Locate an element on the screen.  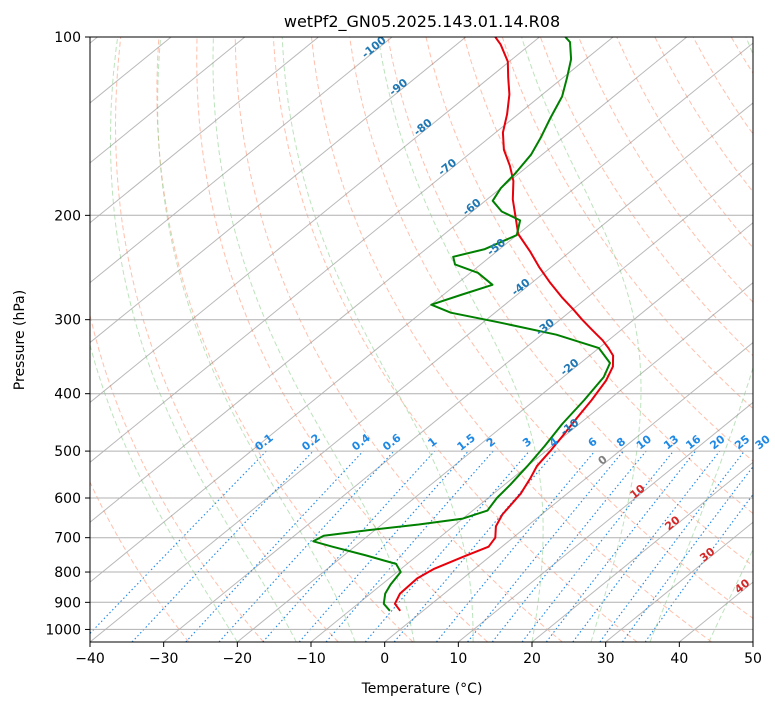
y-tick-label: 700 is located at coordinates (67, 539).